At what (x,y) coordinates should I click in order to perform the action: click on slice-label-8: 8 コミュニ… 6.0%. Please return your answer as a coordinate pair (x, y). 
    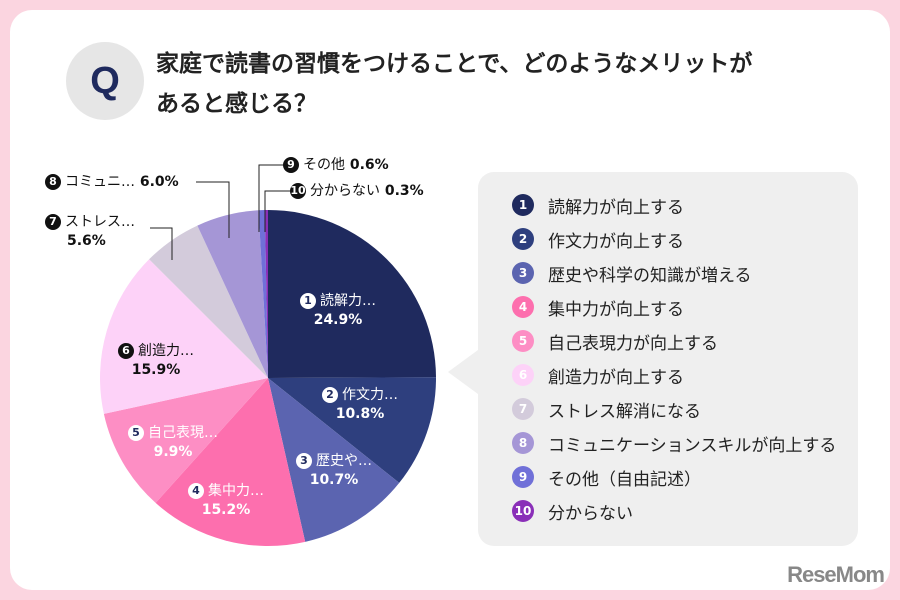
    Looking at the image, I should click on (112, 182).